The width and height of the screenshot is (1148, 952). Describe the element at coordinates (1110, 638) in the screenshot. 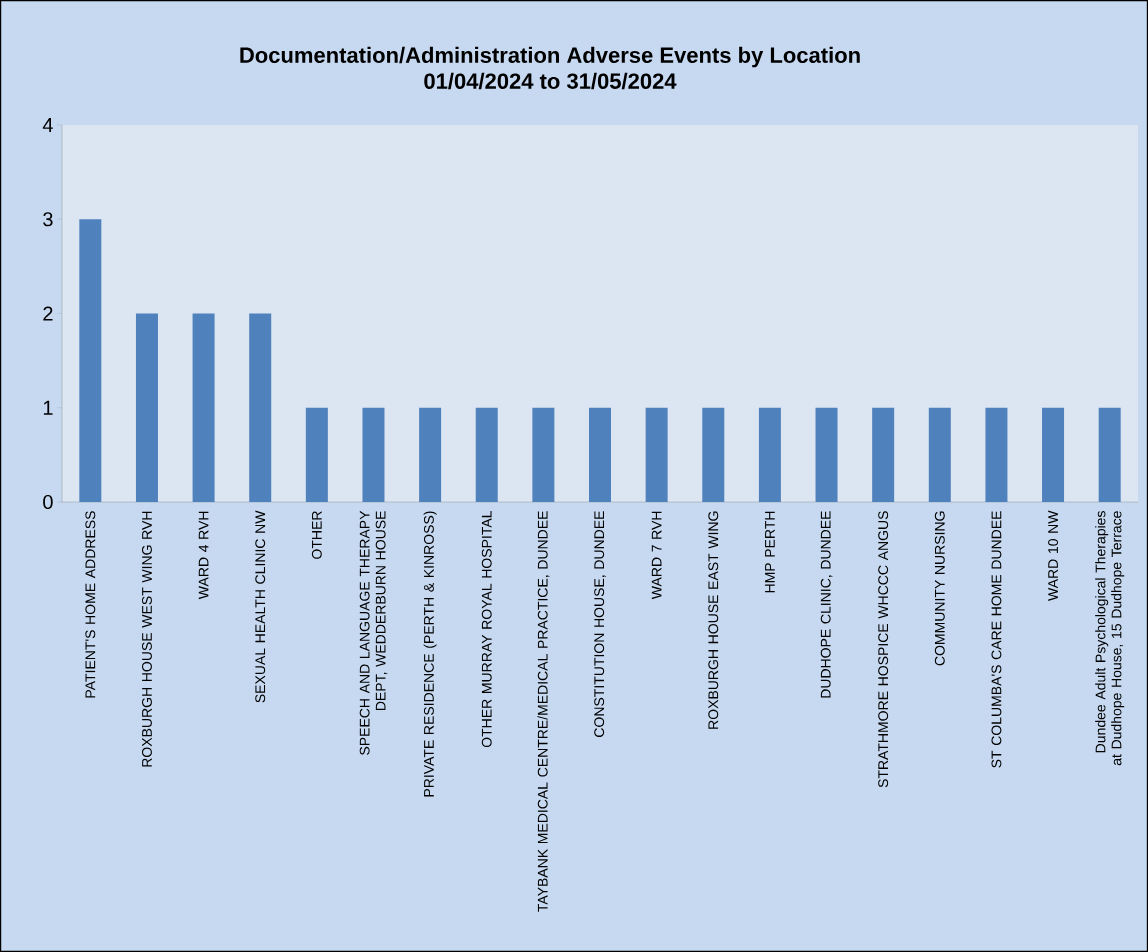

I see `x-tick-label: Dundee Adult Psychological Therapies at Dudhope House, 15 Dudhope Terrace` at that location.